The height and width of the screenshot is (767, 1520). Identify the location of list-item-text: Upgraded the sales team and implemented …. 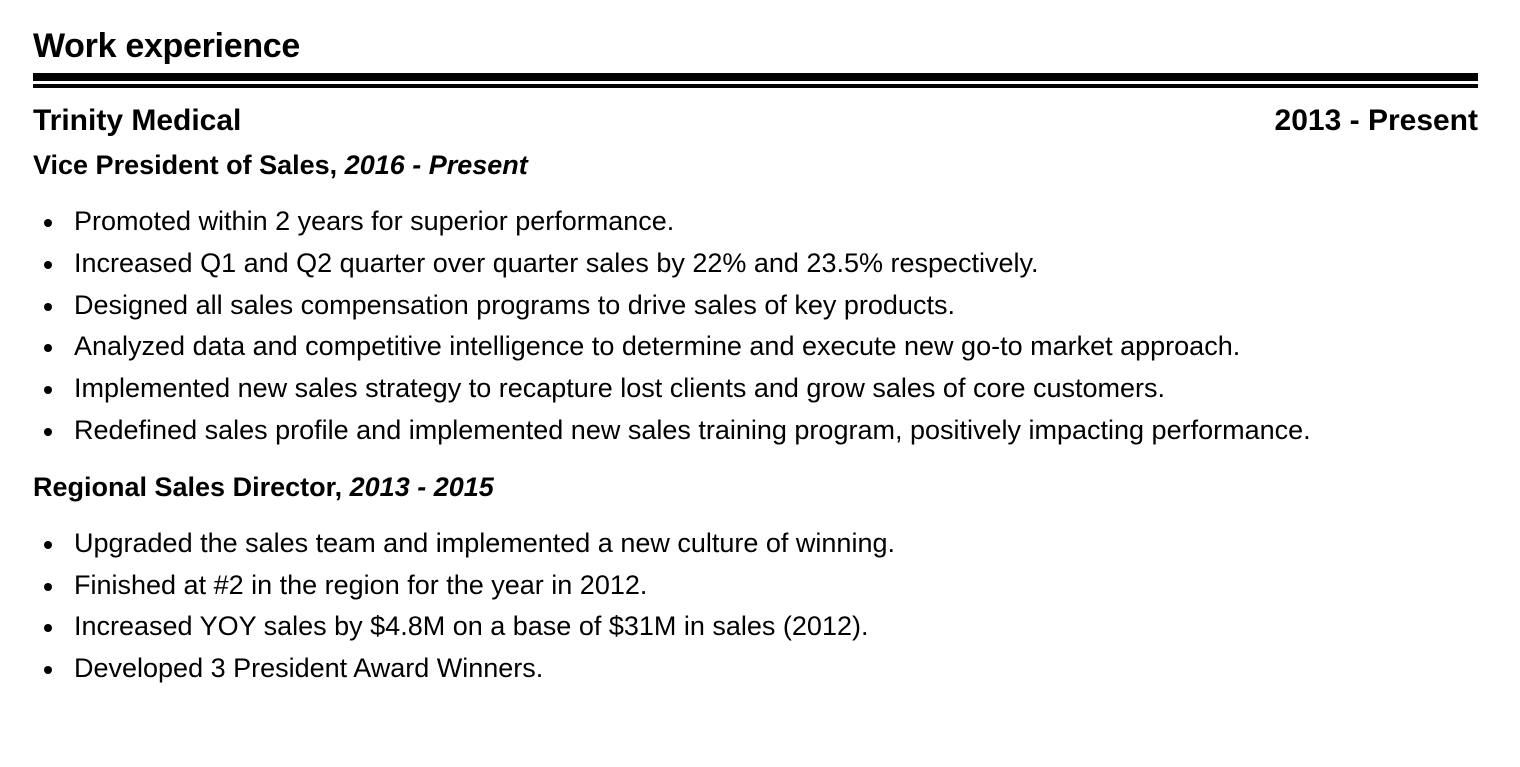
(484, 542).